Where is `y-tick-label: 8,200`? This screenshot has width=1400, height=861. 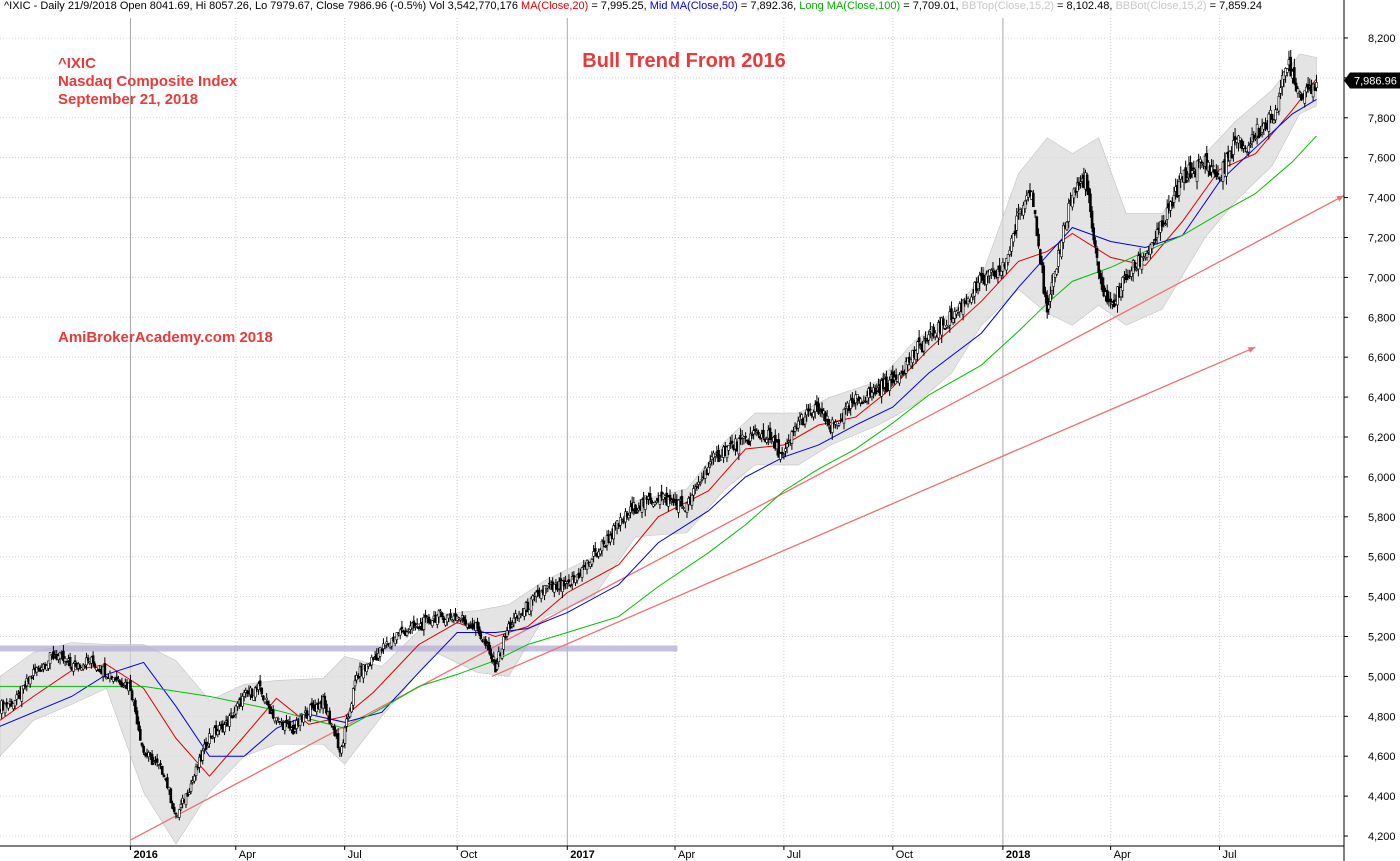 y-tick-label: 8,200 is located at coordinates (1382, 39).